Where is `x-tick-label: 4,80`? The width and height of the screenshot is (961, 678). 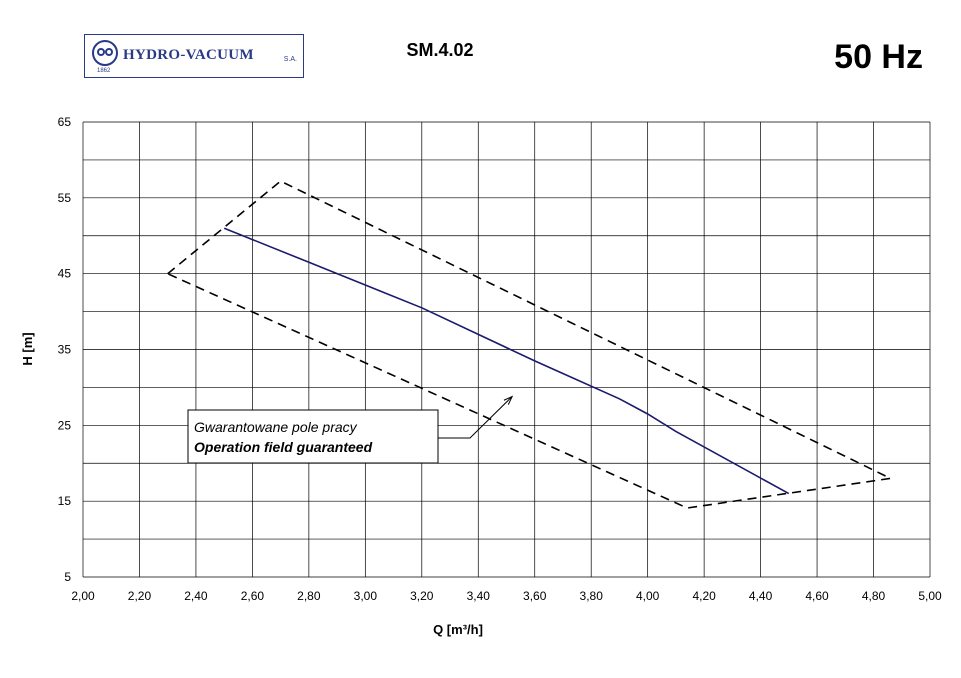 x-tick-label: 4,80 is located at coordinates (874, 596).